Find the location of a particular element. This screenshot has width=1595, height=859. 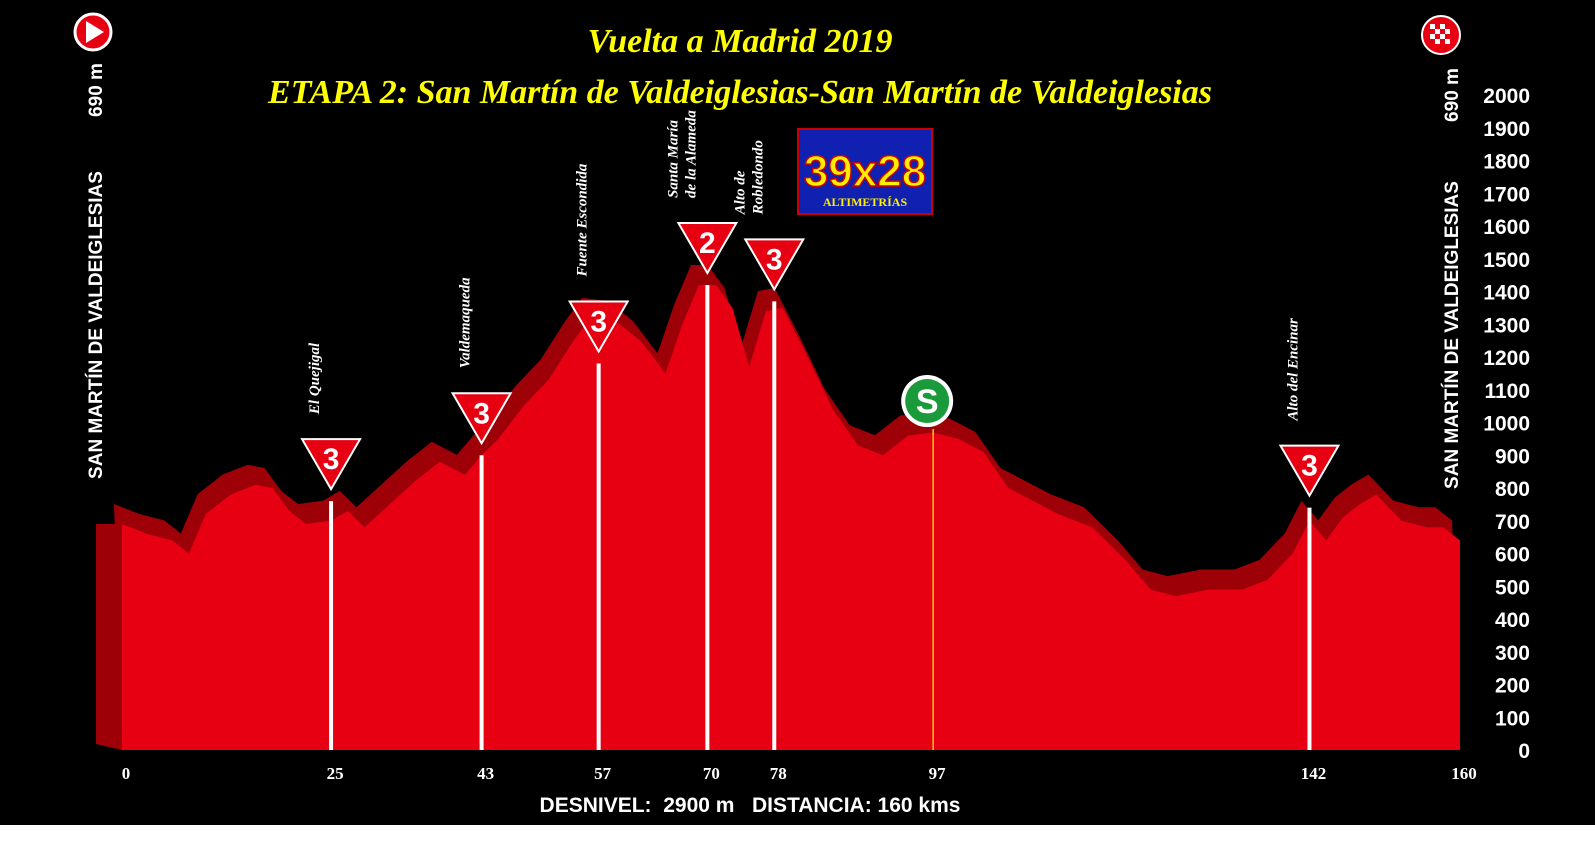

y-tick-label: 2000 is located at coordinates (1506, 96).